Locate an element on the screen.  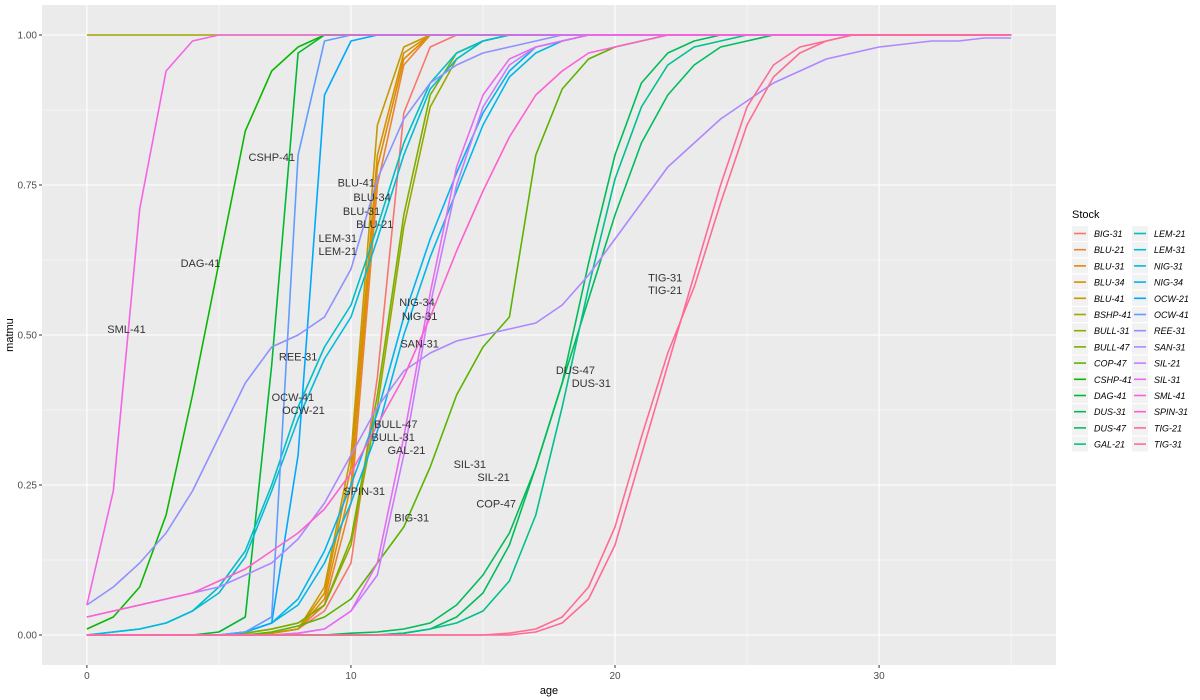
x-axis-ticks: 0 10 20 30 is located at coordinates (484, 673).